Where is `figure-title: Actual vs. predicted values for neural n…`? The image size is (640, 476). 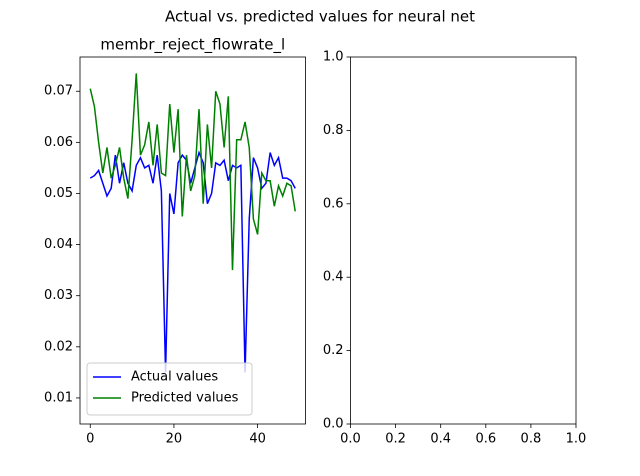
figure-title: Actual vs. predicted values for neural n… is located at coordinates (320, 17).